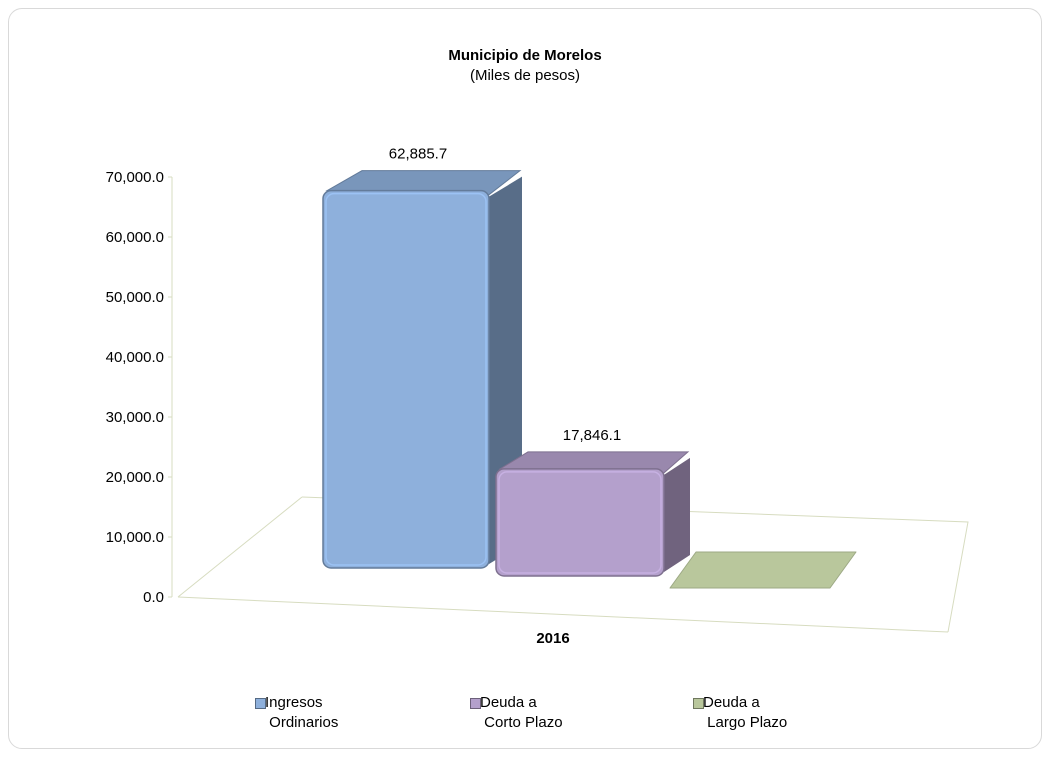 The width and height of the screenshot is (1050, 757). What do you see at coordinates (135, 537) in the screenshot?
I see `y-tick-label: 10,000.0` at bounding box center [135, 537].